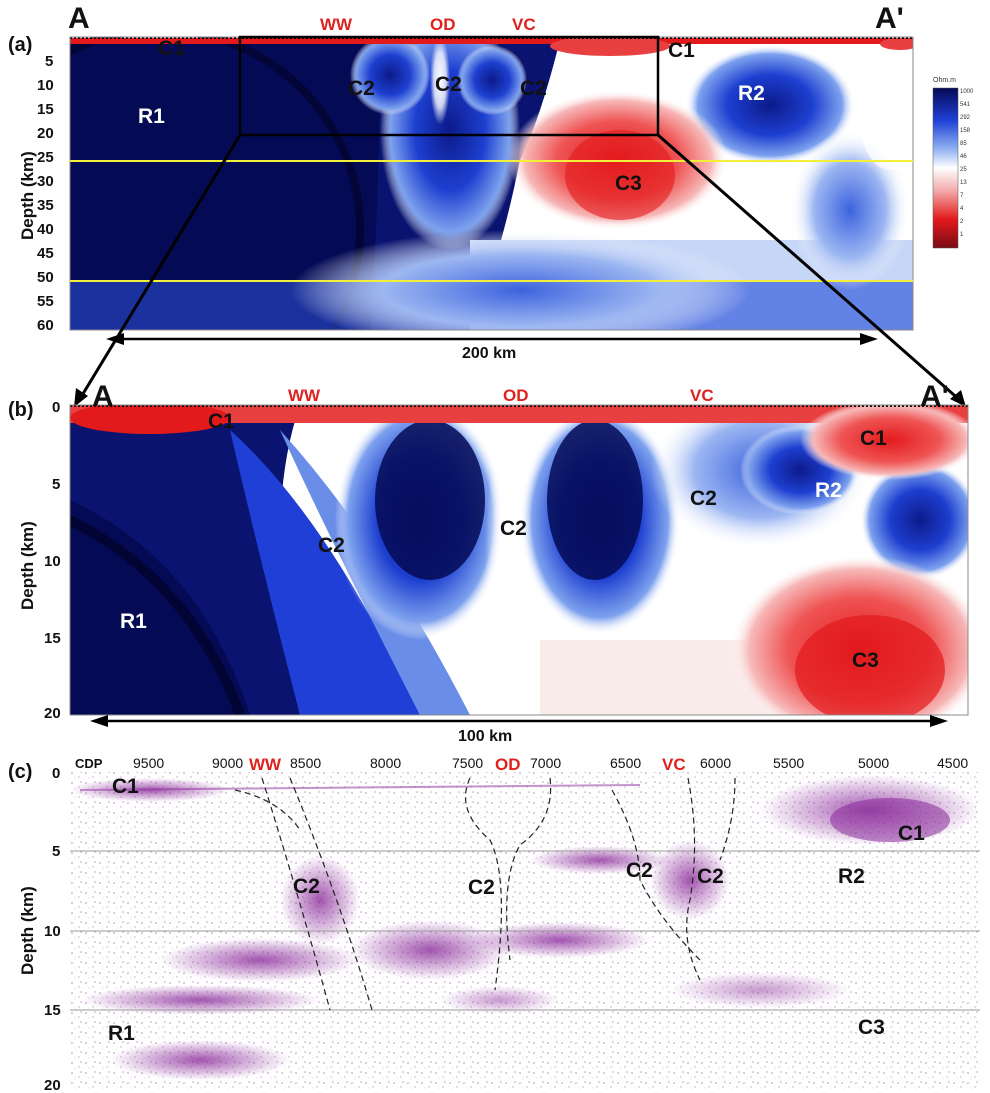 Image resolution: width=990 pixels, height=1093 pixels. What do you see at coordinates (963, 183) in the screenshot?
I see `colorbar-tick: 13` at bounding box center [963, 183].